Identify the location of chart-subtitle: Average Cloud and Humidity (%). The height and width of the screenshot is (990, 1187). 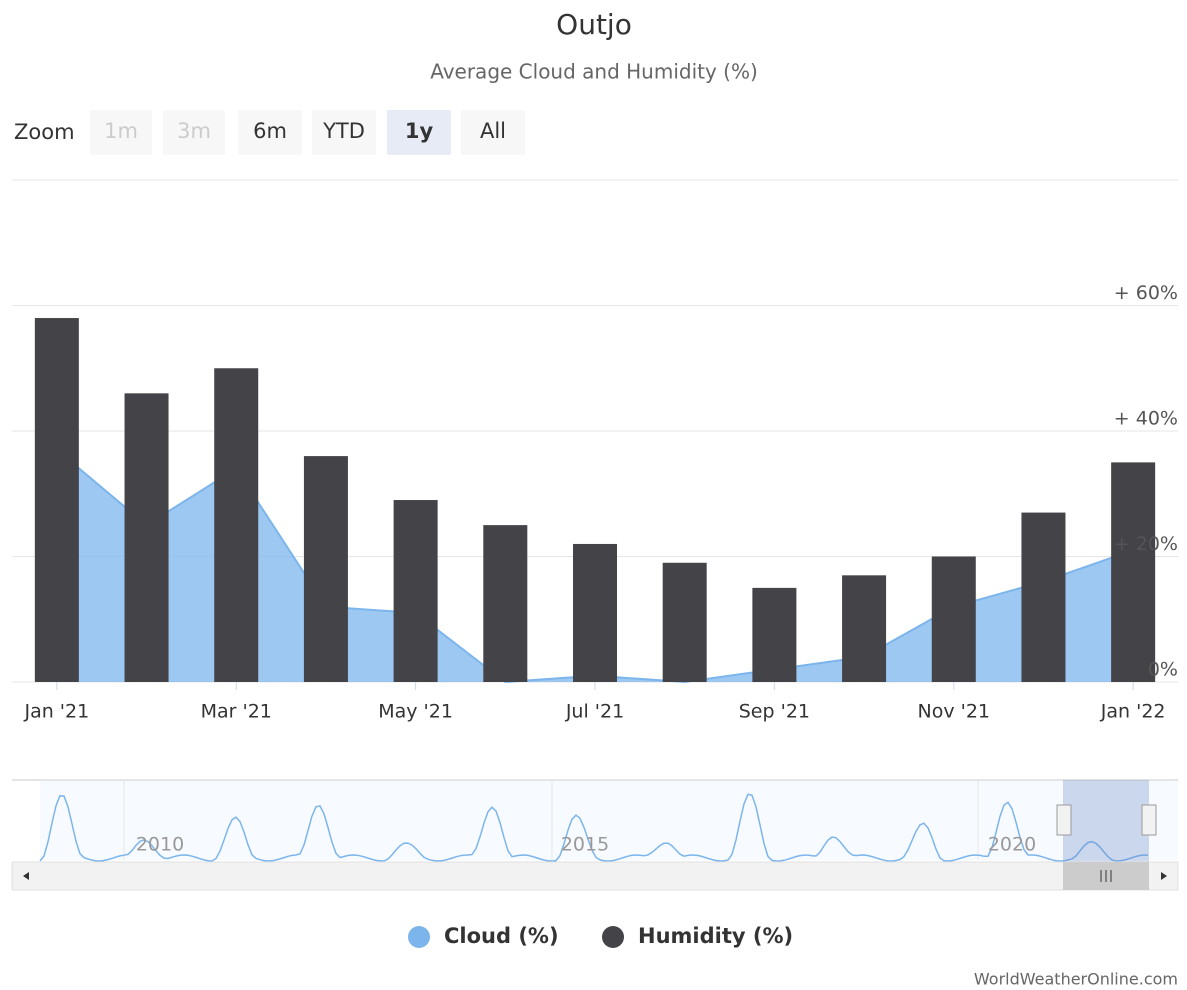
(594, 72).